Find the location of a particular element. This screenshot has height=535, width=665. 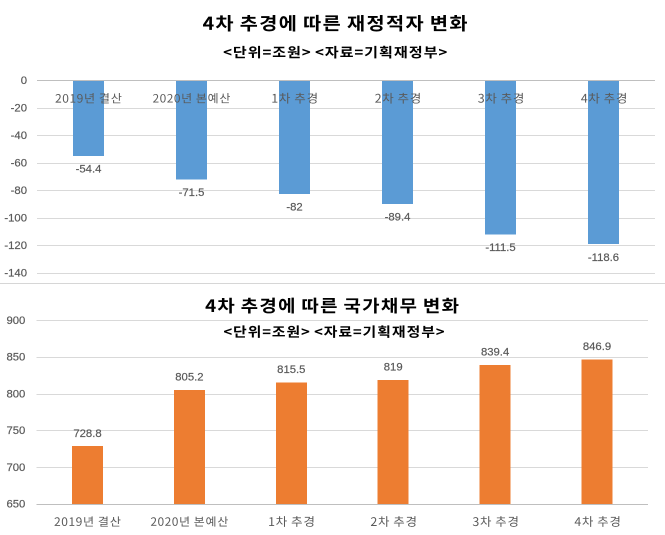

svg-text: 850 is located at coordinates (15, 358).